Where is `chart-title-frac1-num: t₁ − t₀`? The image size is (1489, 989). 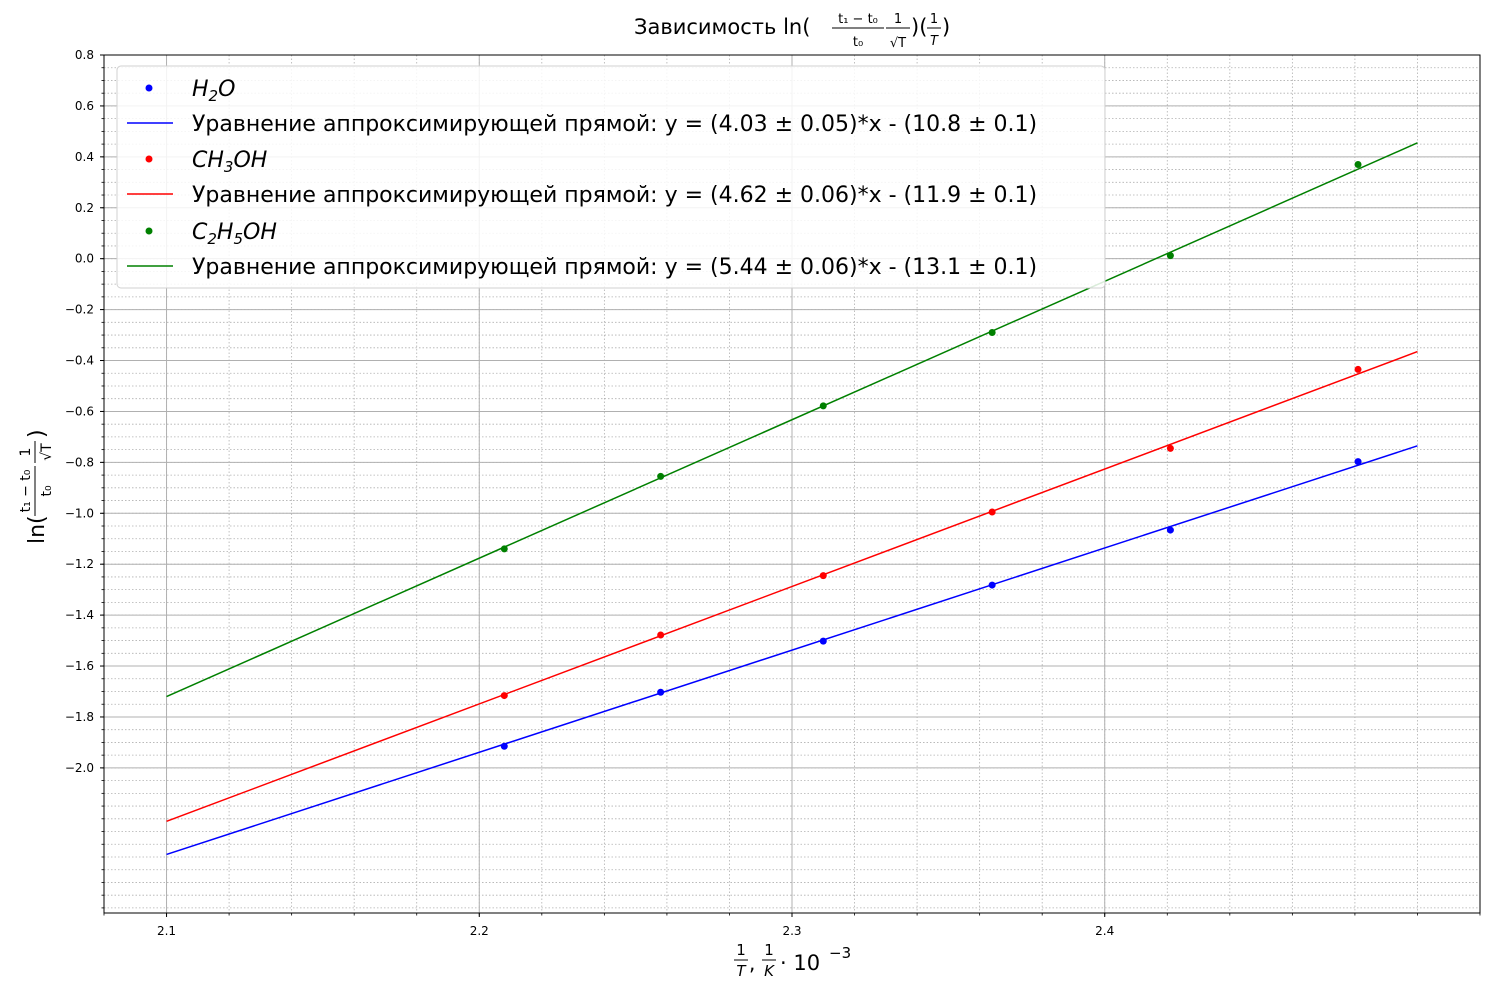
chart-title-frac1-num: t₁ − t₀ is located at coordinates (858, 19).